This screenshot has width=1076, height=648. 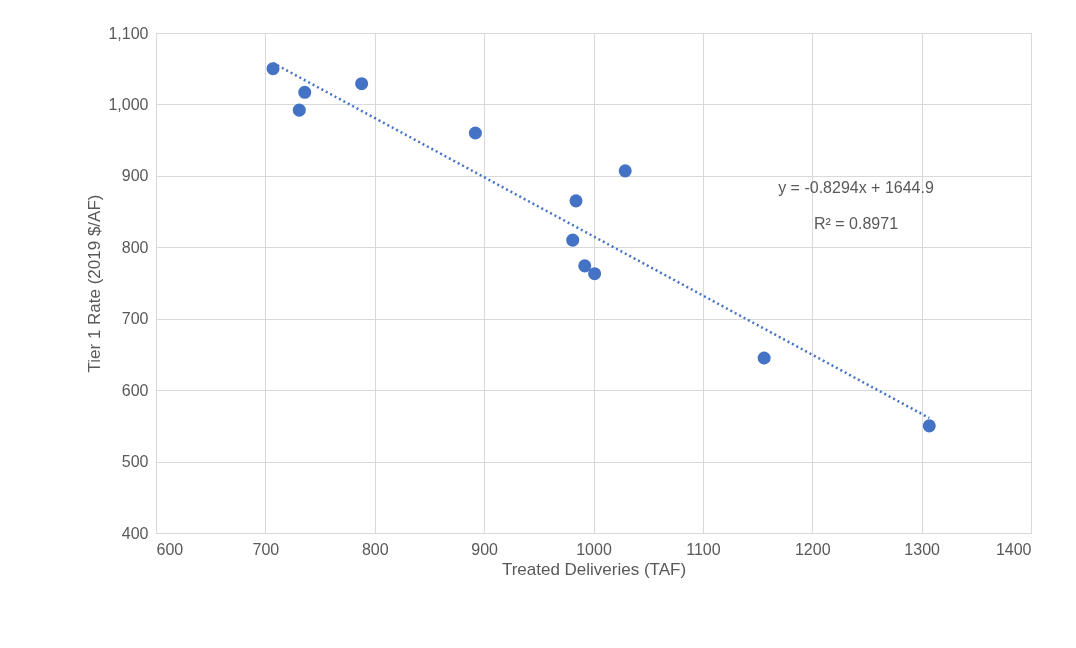 I want to click on annotation: y = -0.8294x + 1644.9, so click(x=856, y=187).